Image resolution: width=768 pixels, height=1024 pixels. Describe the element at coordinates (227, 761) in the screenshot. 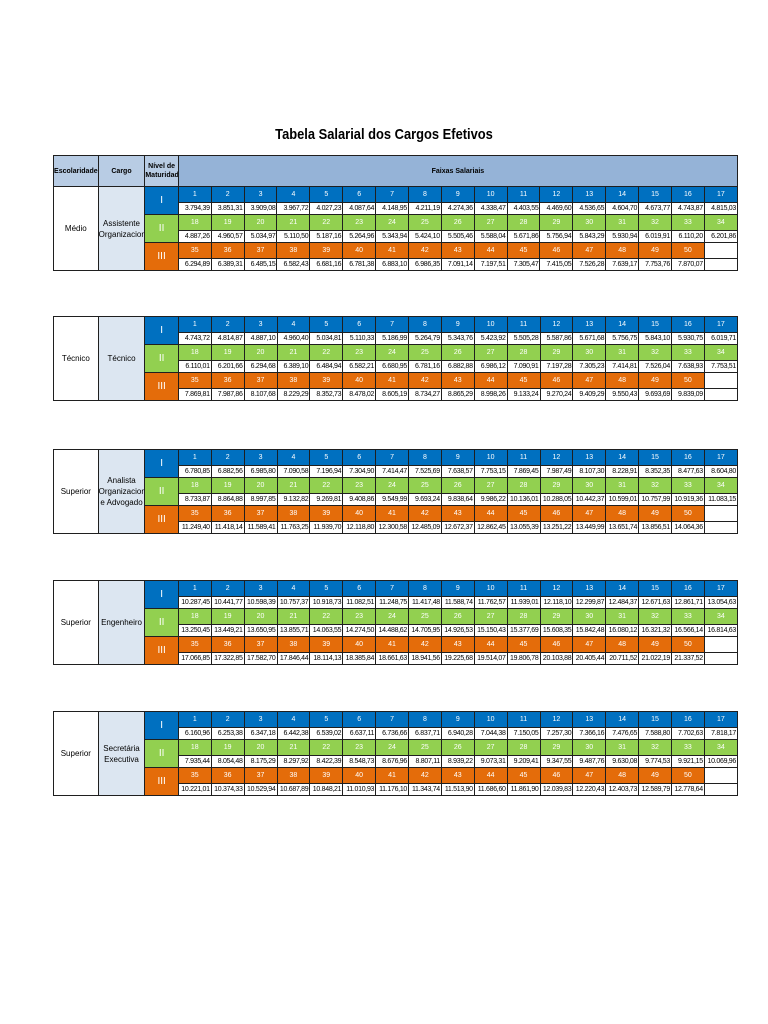

I see `salary-value: 8.054,48` at that location.